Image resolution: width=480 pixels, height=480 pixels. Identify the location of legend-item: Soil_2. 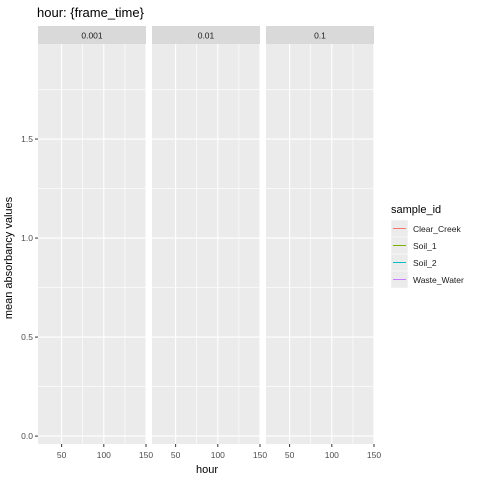
(413, 262).